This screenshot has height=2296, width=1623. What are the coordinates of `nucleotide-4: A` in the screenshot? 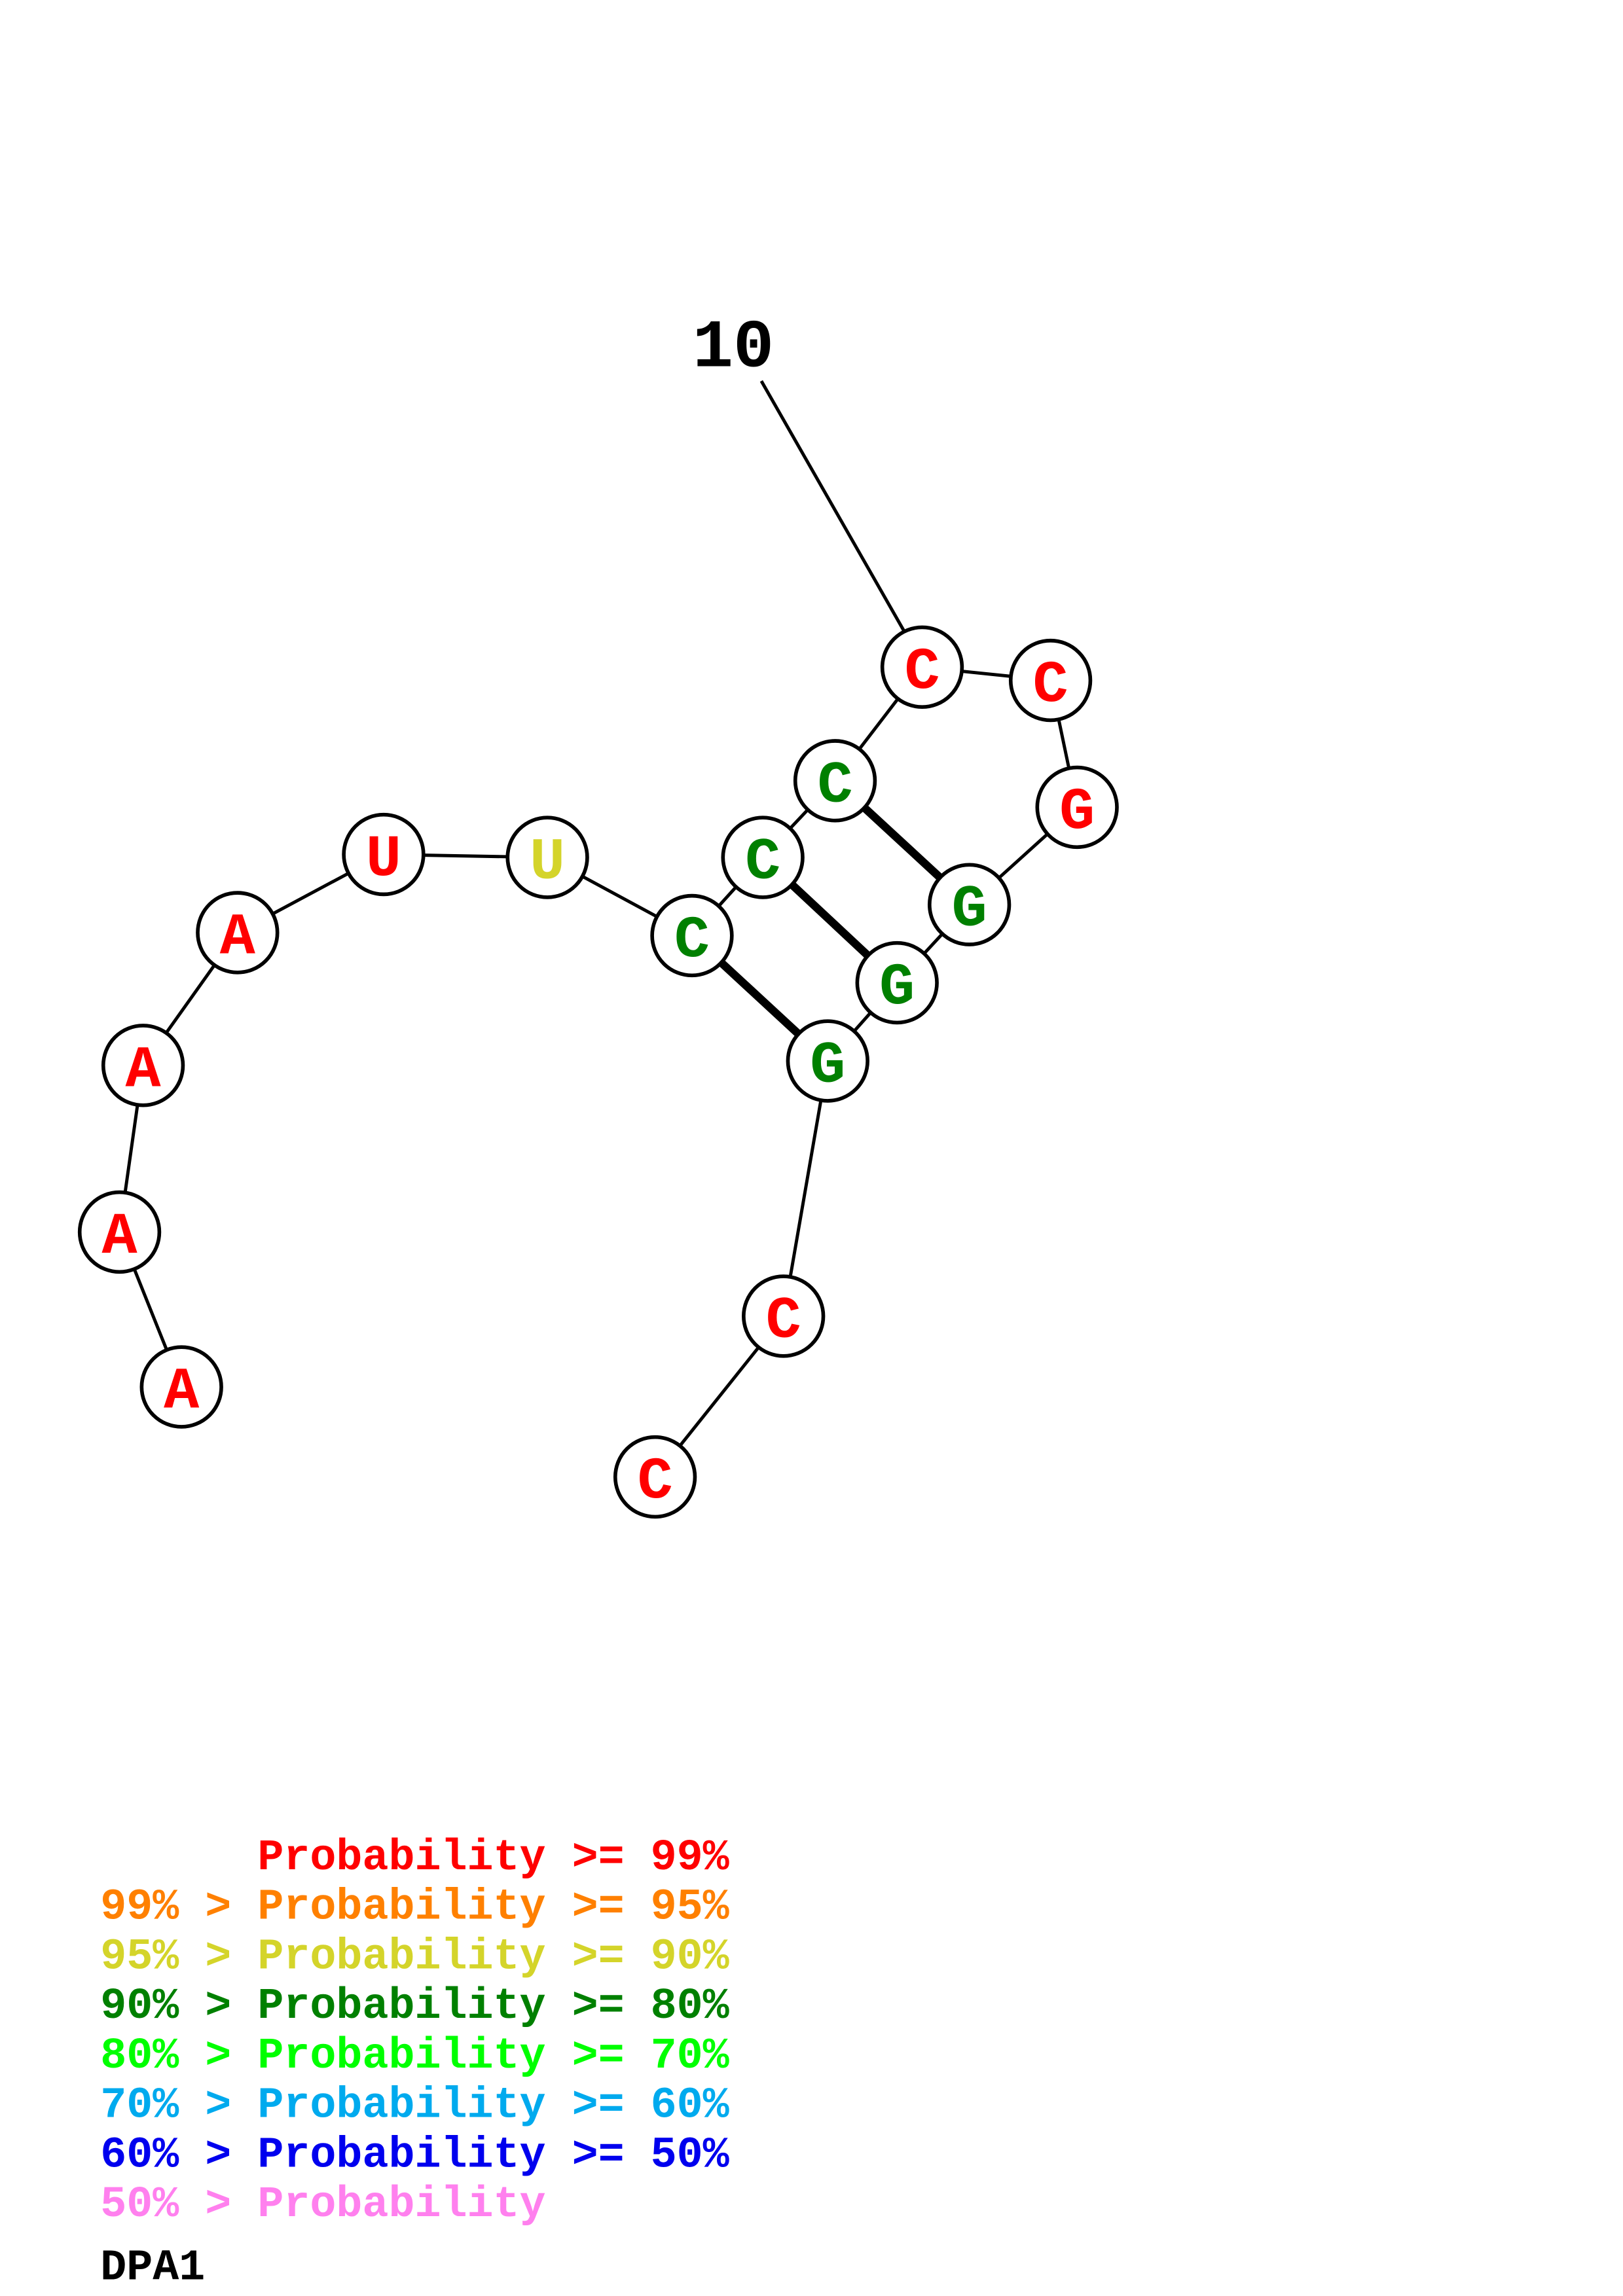 It's located at (238, 933).